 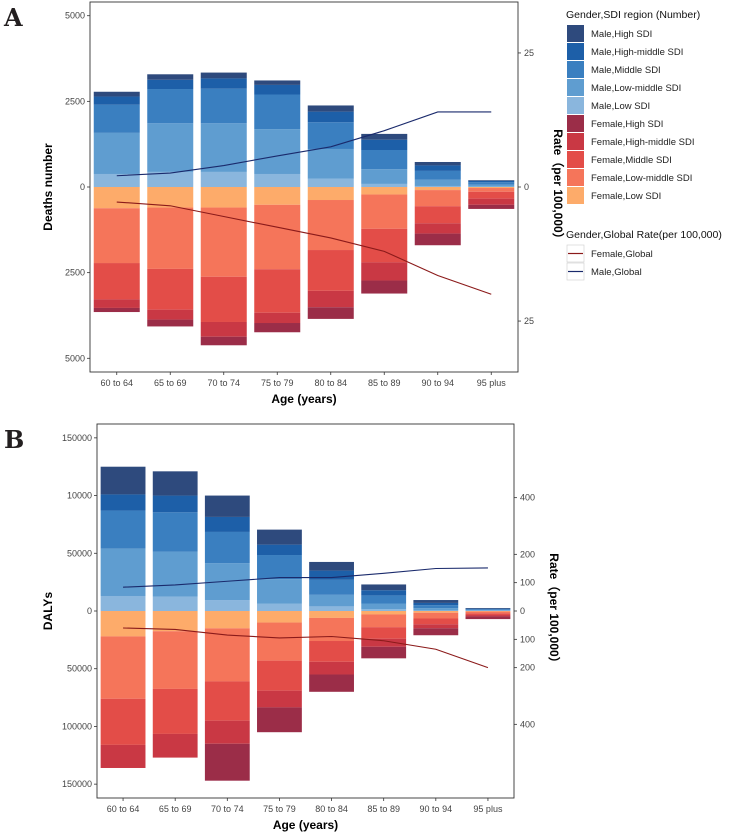 What do you see at coordinates (116, 383) in the screenshot?
I see `x-tick-label: 60 to 64` at bounding box center [116, 383].